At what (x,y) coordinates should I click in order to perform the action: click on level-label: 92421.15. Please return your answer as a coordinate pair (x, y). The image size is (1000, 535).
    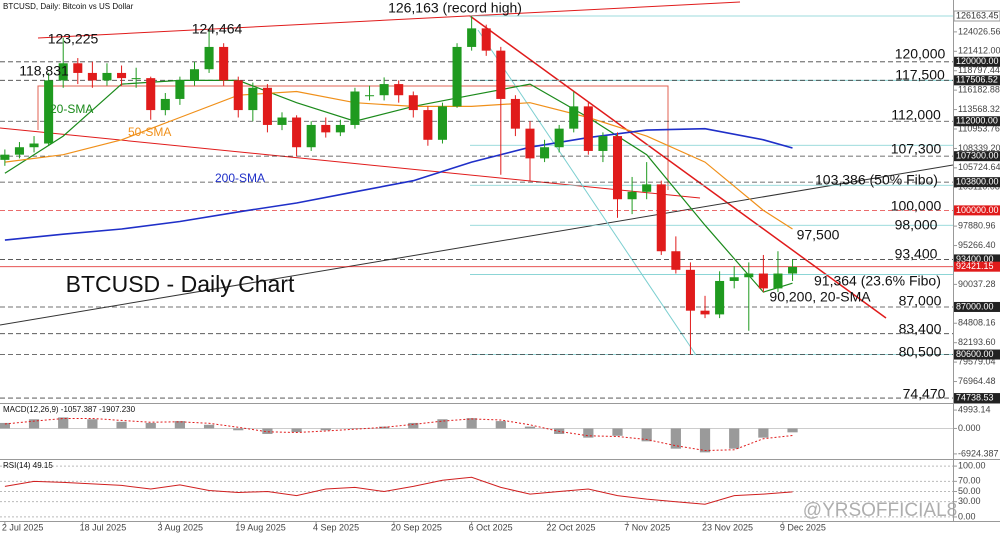
    Looking at the image, I should click on (975, 266).